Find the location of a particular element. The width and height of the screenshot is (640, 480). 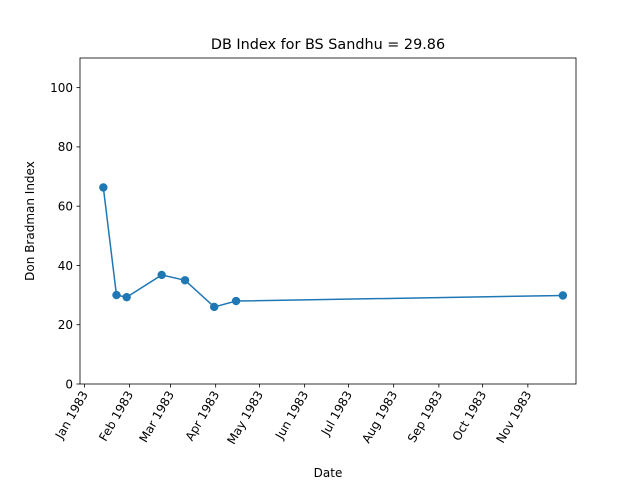

y-axis-label: Don Bradman Index is located at coordinates (30, 221).